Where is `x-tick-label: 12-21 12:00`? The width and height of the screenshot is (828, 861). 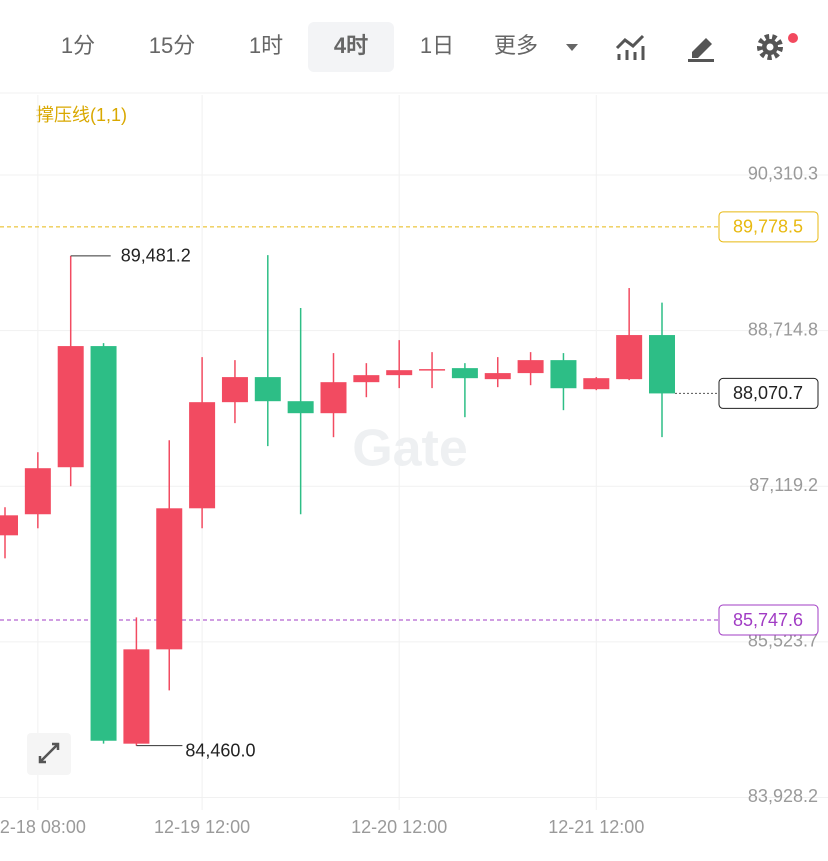
x-tick-label: 12-21 12:00 is located at coordinates (596, 827).